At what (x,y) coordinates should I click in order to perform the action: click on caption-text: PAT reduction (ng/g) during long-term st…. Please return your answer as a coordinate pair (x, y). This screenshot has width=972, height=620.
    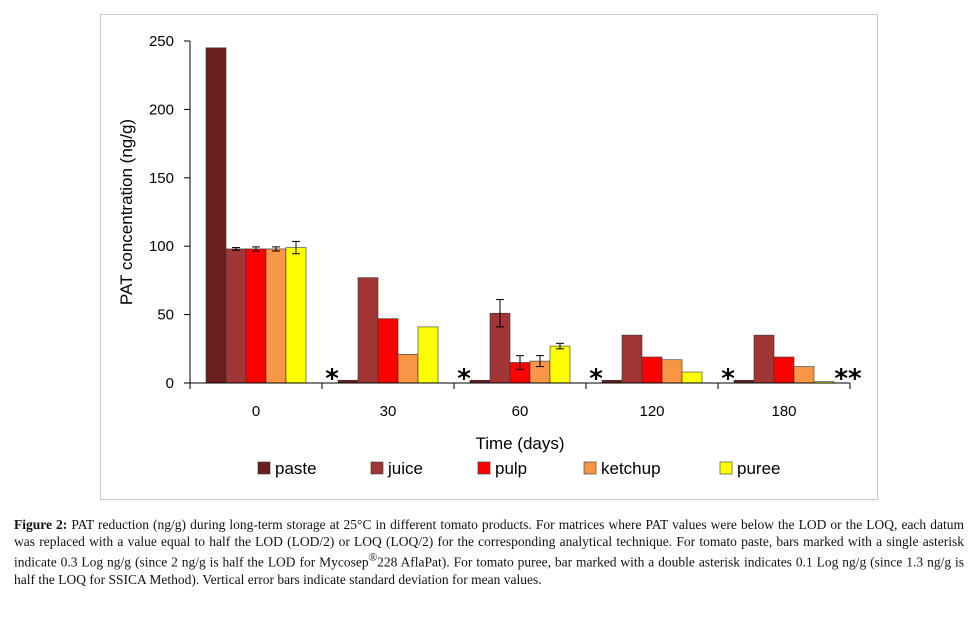
    Looking at the image, I should click on (489, 543).